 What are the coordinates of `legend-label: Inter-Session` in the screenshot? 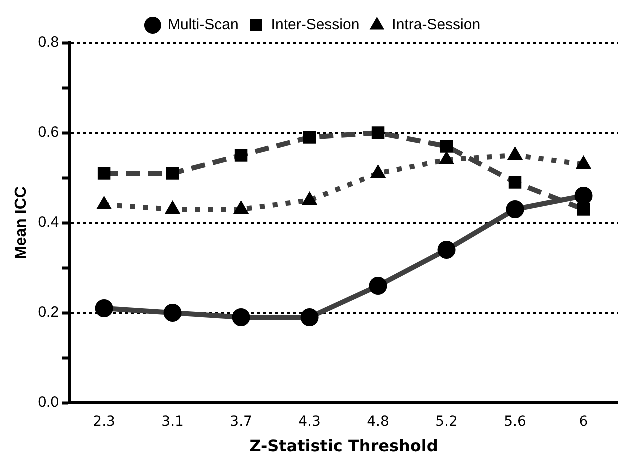 It's located at (315, 25).